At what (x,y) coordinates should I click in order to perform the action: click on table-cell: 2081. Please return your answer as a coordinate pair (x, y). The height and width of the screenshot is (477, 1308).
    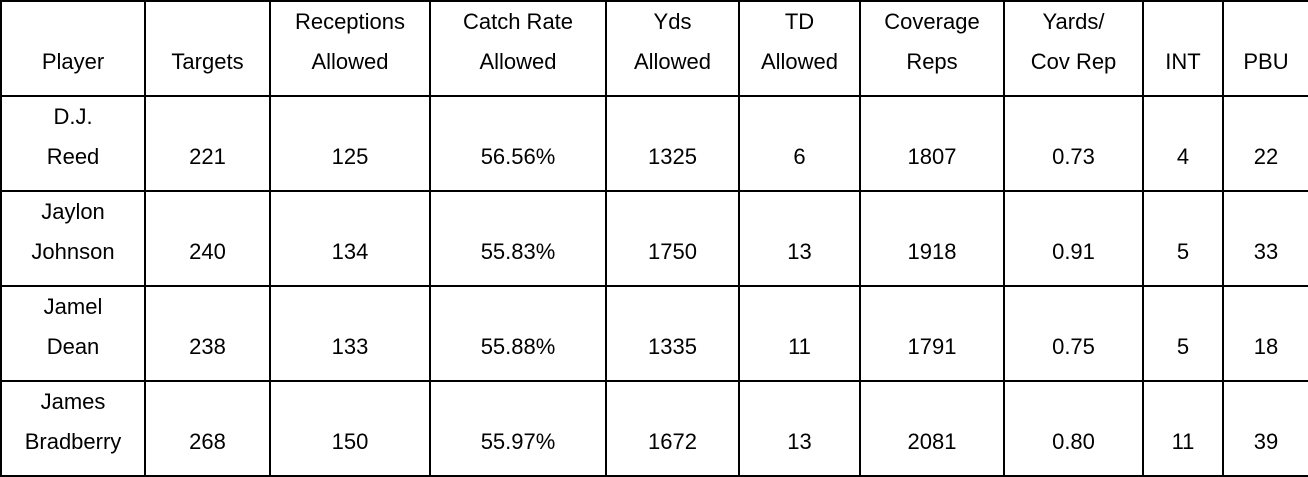
    Looking at the image, I should click on (932, 428).